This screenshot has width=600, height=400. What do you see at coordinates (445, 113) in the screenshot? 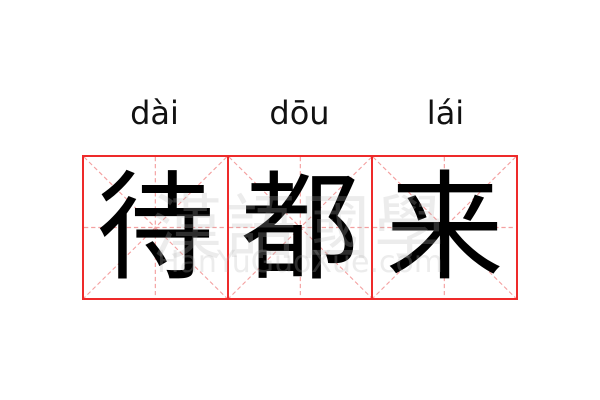
I see `pinyin-3: lái` at bounding box center [445, 113].